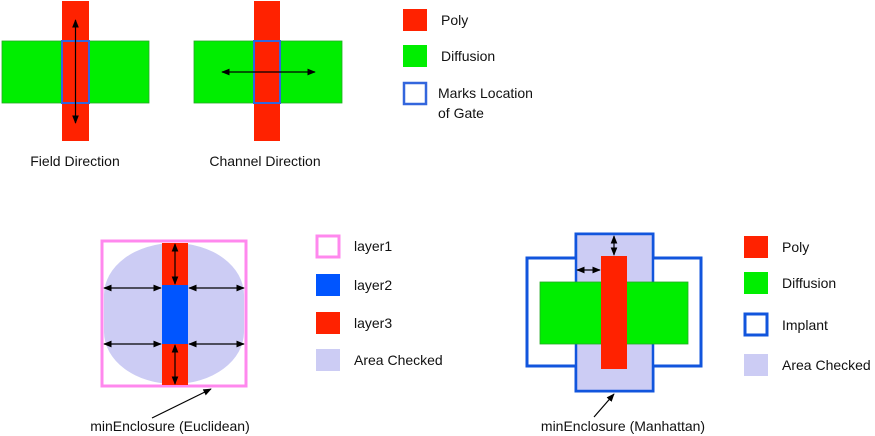 The width and height of the screenshot is (875, 436). Describe the element at coordinates (756, 324) in the screenshot. I see `implant-outline-icon` at that location.